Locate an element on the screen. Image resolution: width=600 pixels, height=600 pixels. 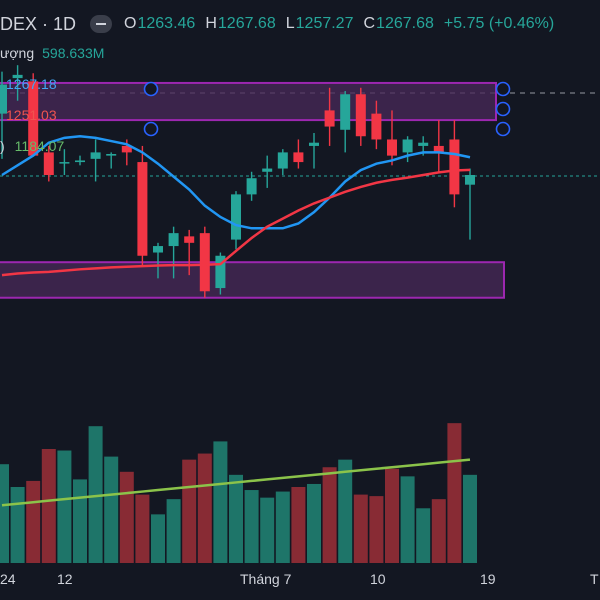
ma-short-value: 1267.18 is located at coordinates (31, 84).